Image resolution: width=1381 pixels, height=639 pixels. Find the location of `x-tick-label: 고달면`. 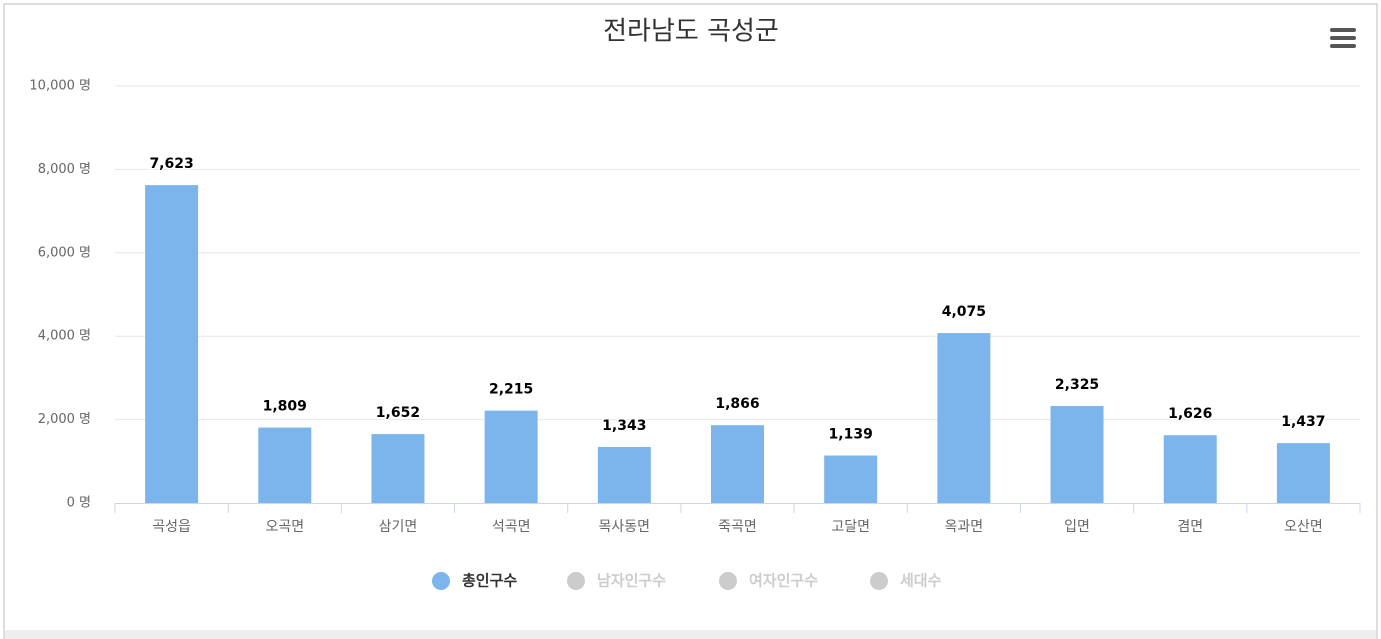

x-tick-label: 고달면 is located at coordinates (850, 527).